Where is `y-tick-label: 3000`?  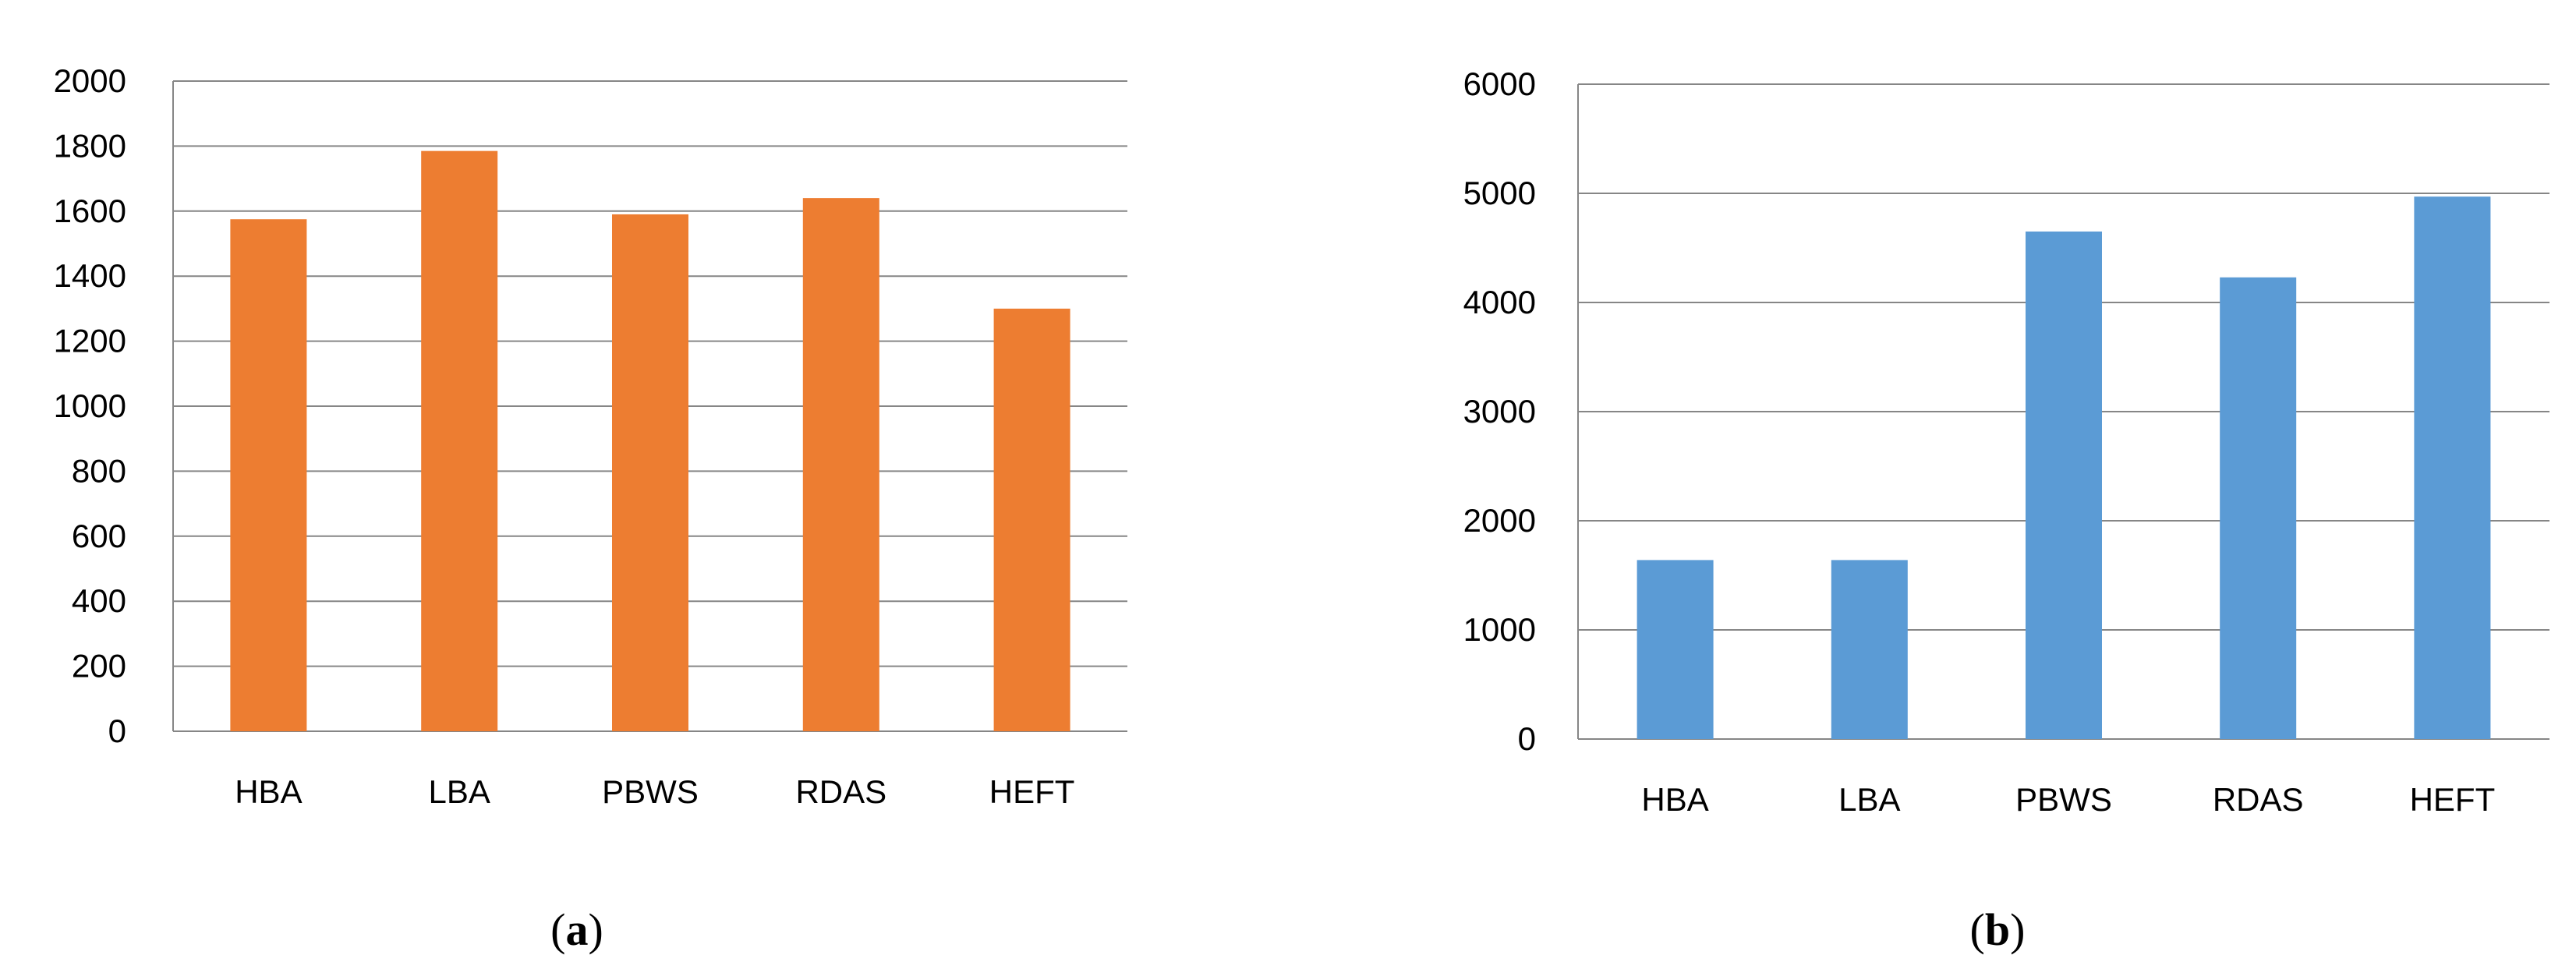
y-tick-label: 3000 is located at coordinates (1499, 411).